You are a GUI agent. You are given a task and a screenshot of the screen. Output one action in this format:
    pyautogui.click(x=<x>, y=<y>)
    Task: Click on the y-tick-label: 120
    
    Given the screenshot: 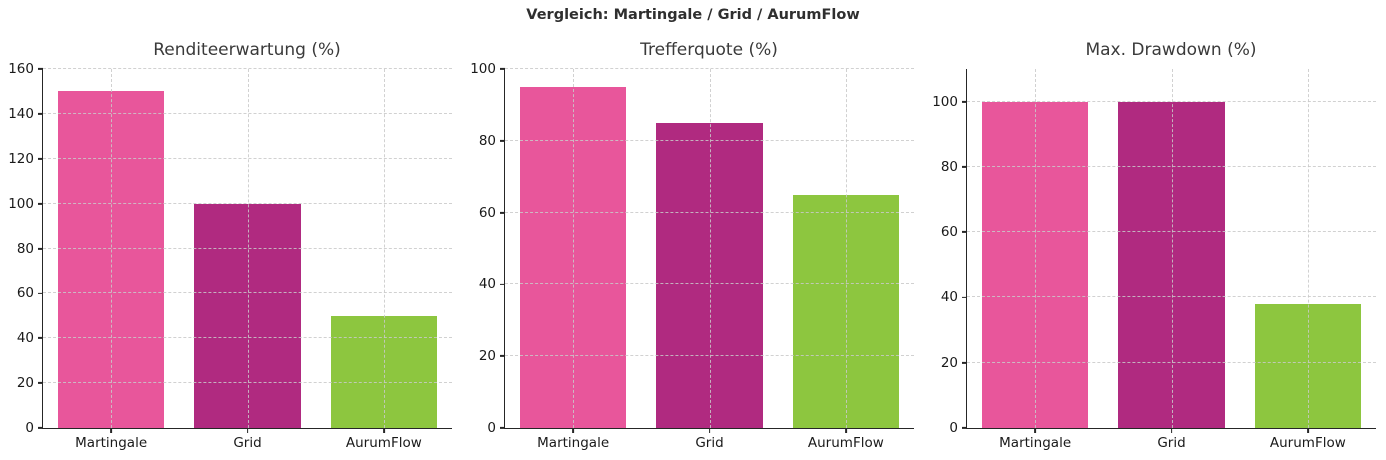 What is the action you would take?
    pyautogui.click(x=21, y=158)
    